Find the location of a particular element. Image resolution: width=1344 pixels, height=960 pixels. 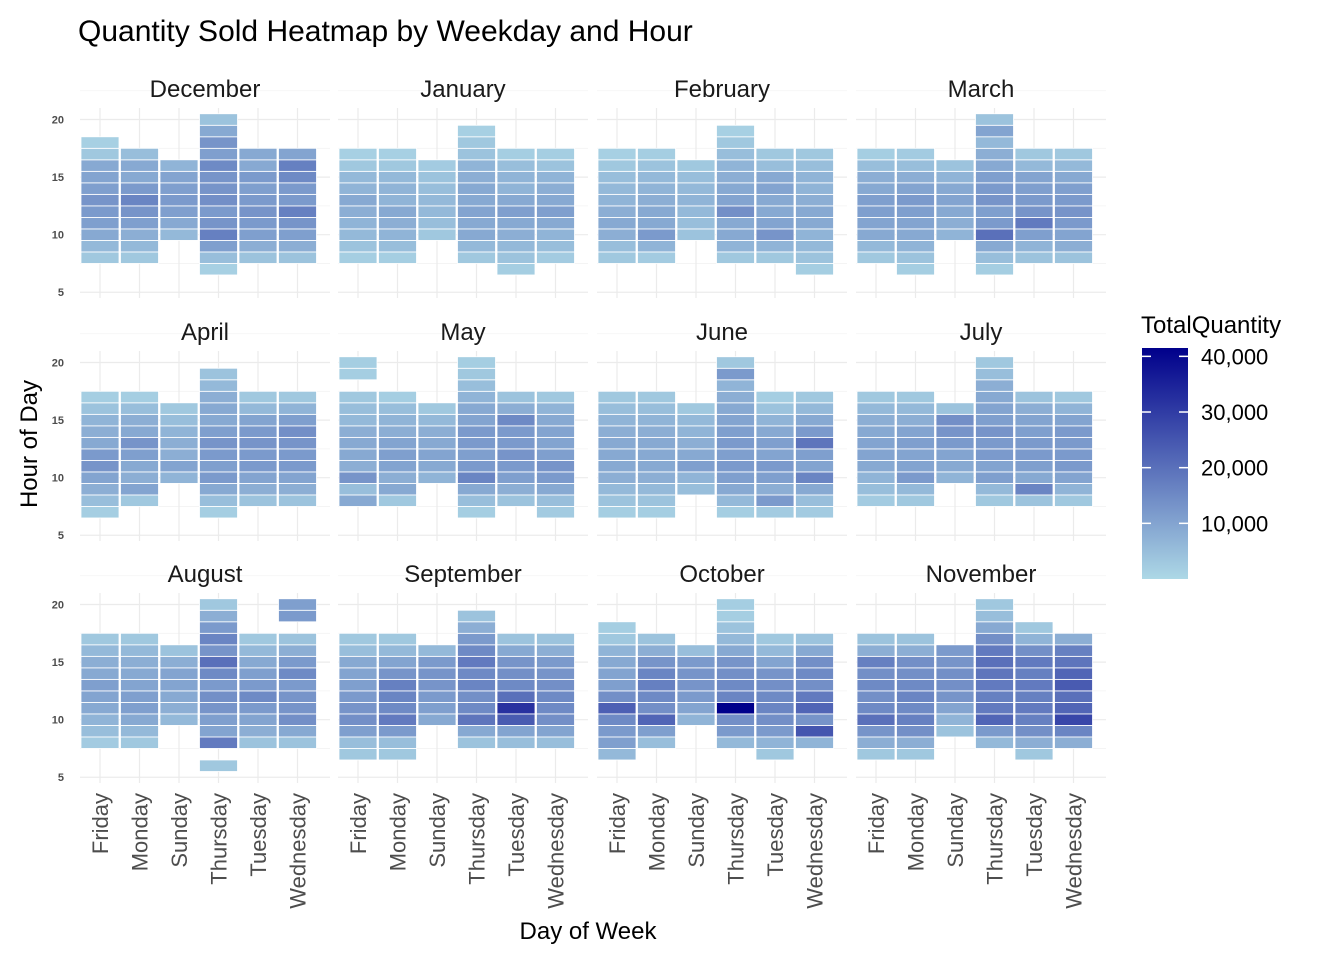

x-tick-label: Wednesday is located at coordinates (1074, 851).